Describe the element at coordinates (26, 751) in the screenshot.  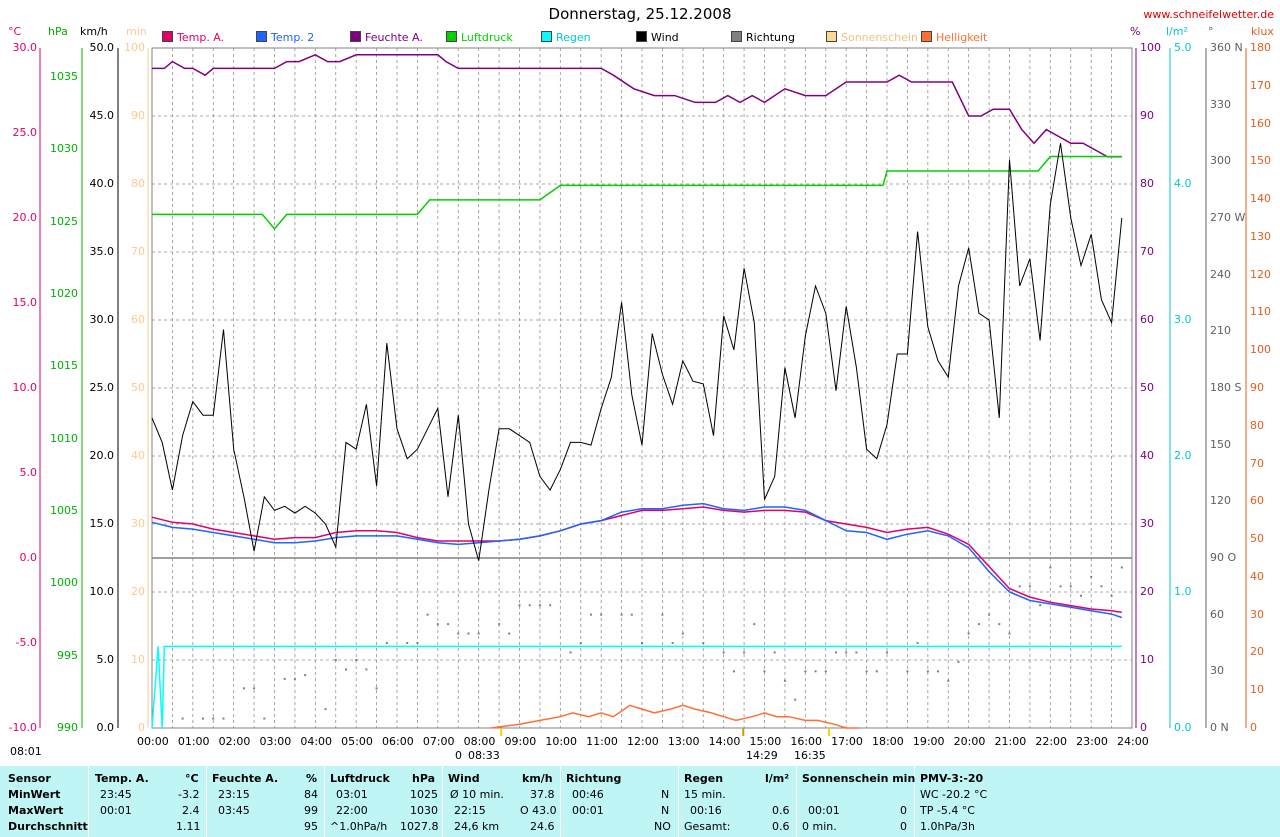
I see `start-time-label: 08:01` at that location.